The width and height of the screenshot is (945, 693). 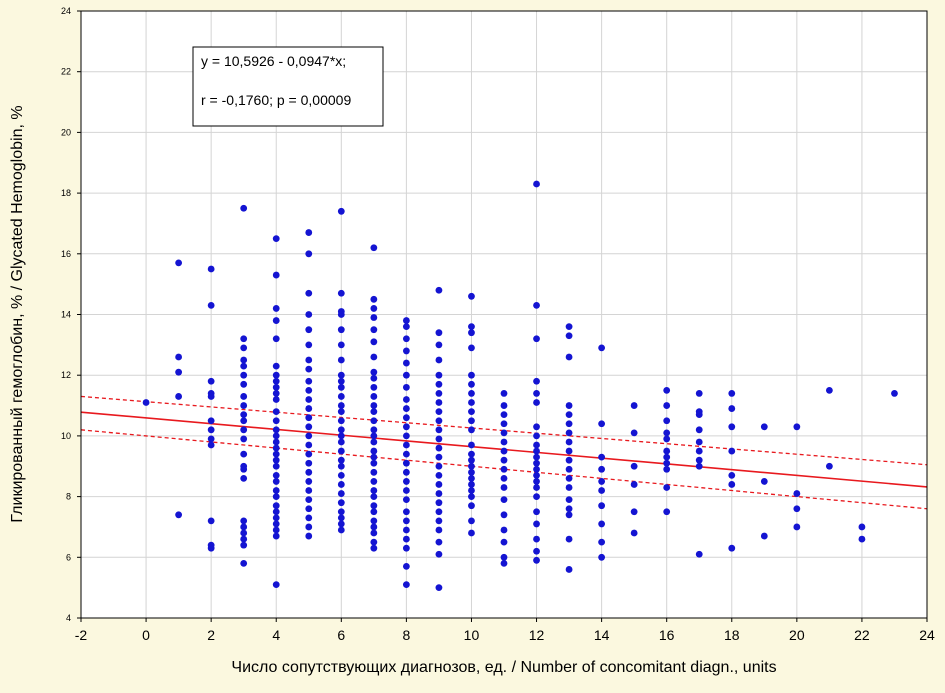 I want to click on y-tick-label: 6, so click(x=68, y=557).